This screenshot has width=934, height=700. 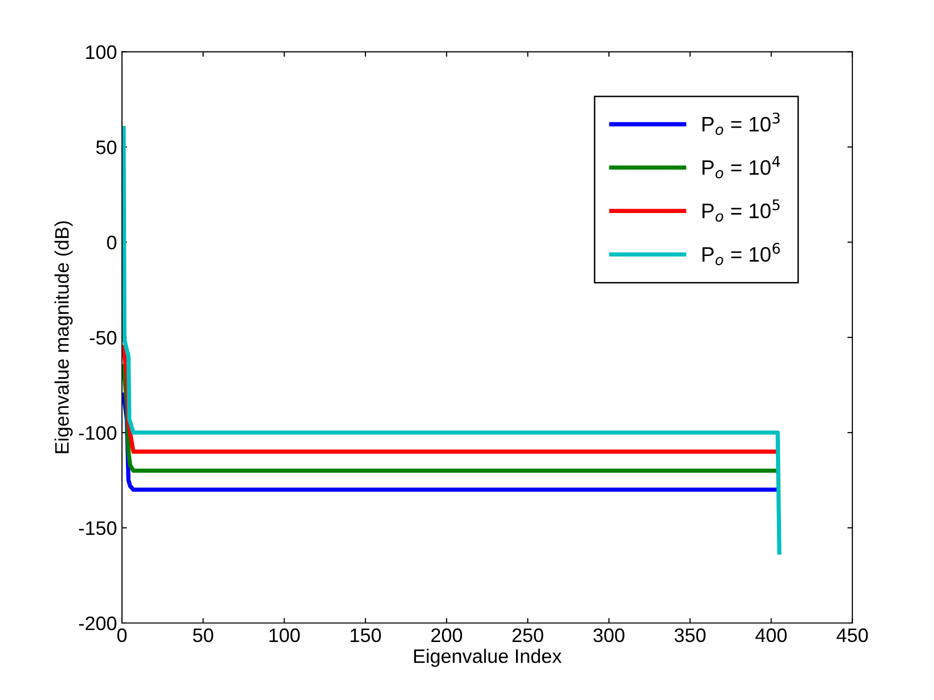 I want to click on legend-label: P$_{o}$ = 10$^{6}$, so click(x=741, y=254).